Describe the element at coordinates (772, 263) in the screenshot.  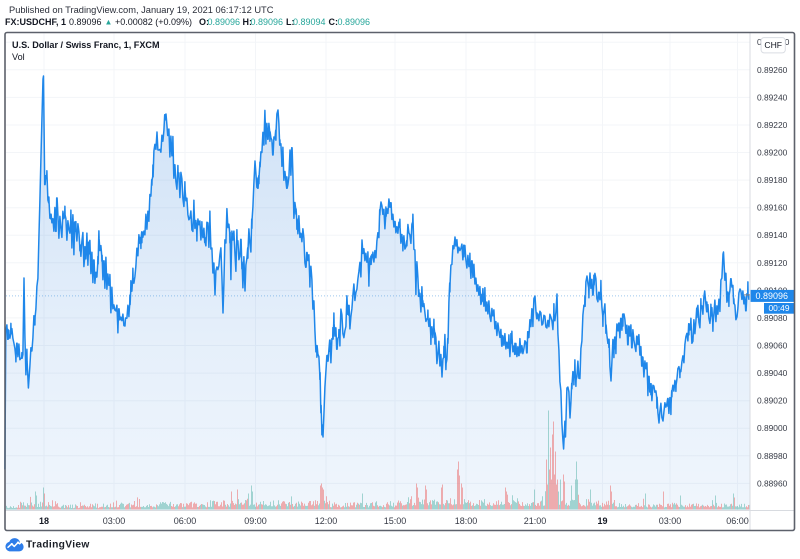
I see `svg-text: 0.89120` at that location.